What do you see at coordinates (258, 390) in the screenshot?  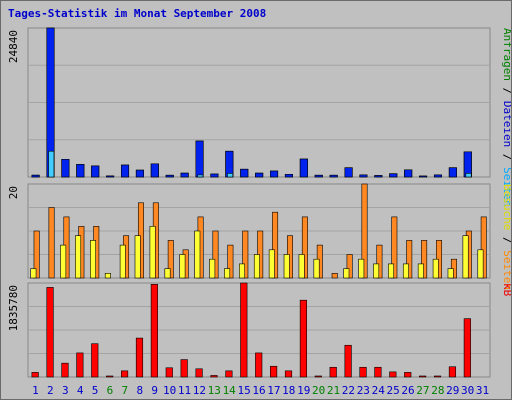 I see `x-tick-label-16: 16` at bounding box center [258, 390].